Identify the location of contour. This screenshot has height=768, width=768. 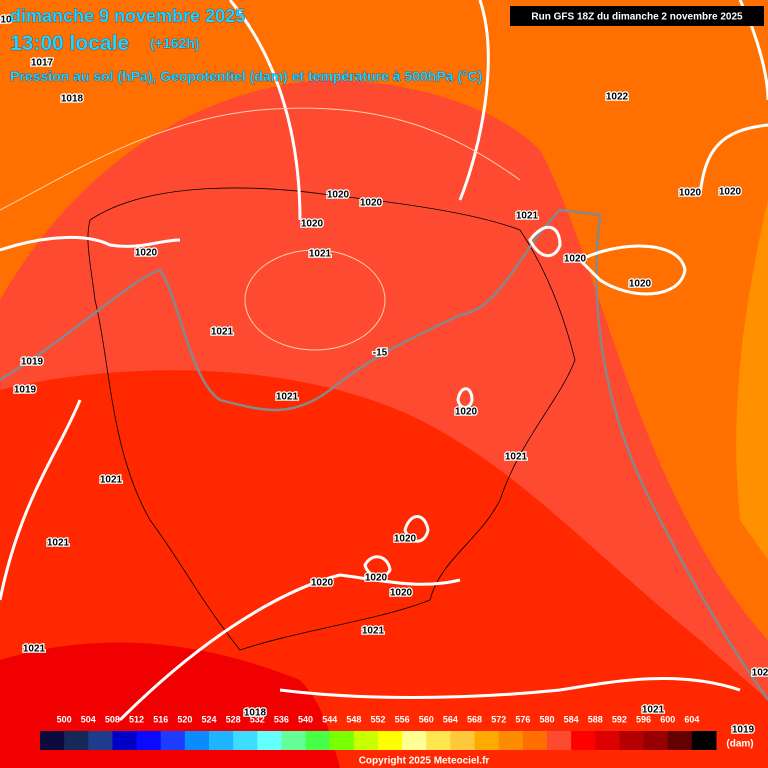
(315, 300).